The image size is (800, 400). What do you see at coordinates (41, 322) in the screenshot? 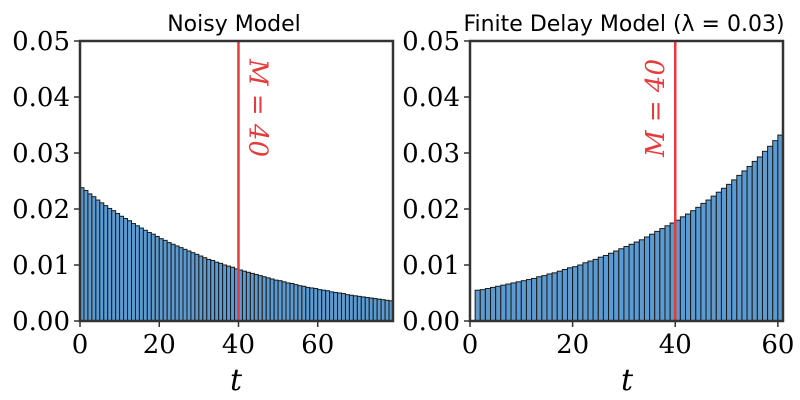
I see `y-tick-label: 0.00` at bounding box center [41, 322].